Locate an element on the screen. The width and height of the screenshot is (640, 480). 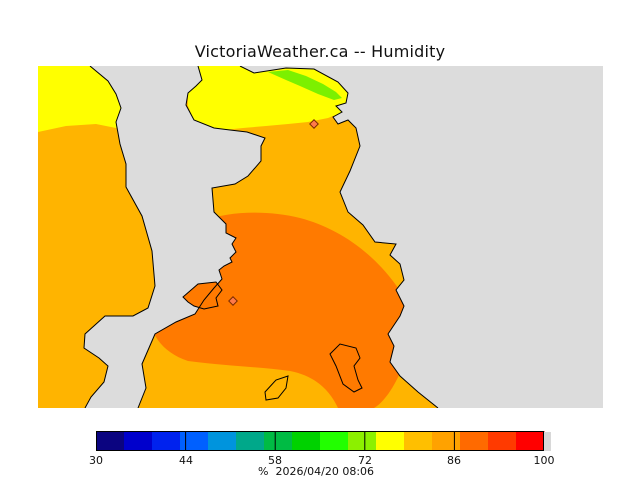
humidity-colorbar is located at coordinates (323, 441).